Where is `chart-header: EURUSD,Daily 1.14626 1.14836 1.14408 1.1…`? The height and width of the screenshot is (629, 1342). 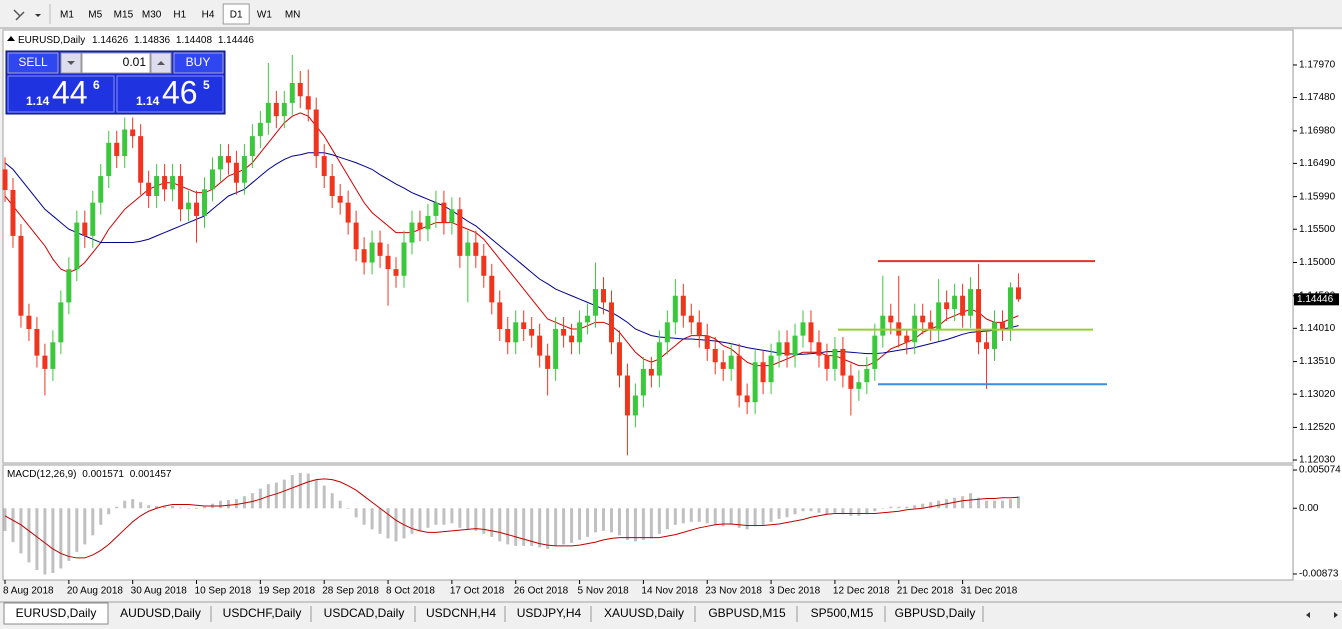 chart-header: EURUSD,Daily 1.14626 1.14836 1.14408 1.1… is located at coordinates (136, 40).